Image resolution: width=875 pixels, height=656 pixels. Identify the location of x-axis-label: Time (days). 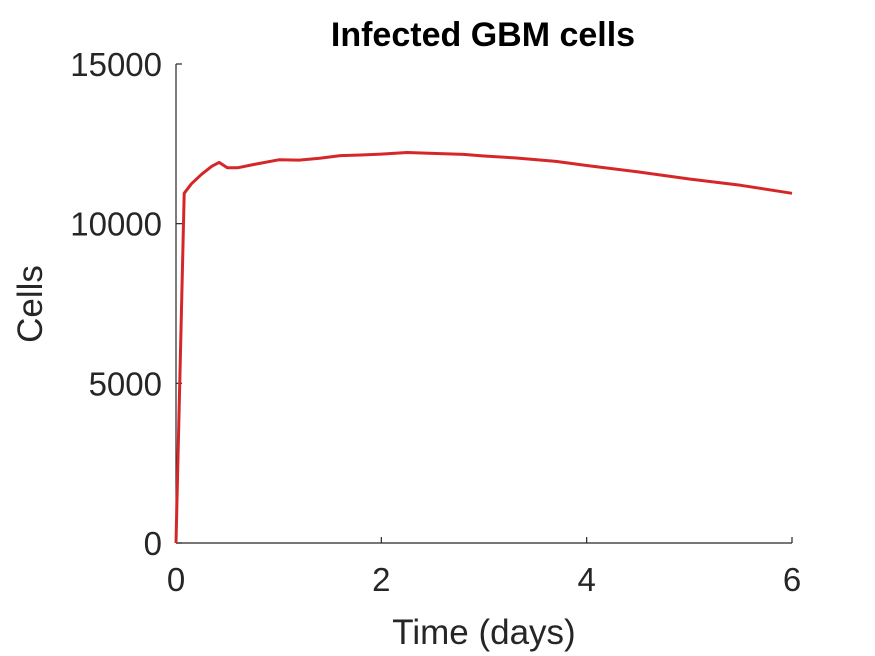
(483, 632).